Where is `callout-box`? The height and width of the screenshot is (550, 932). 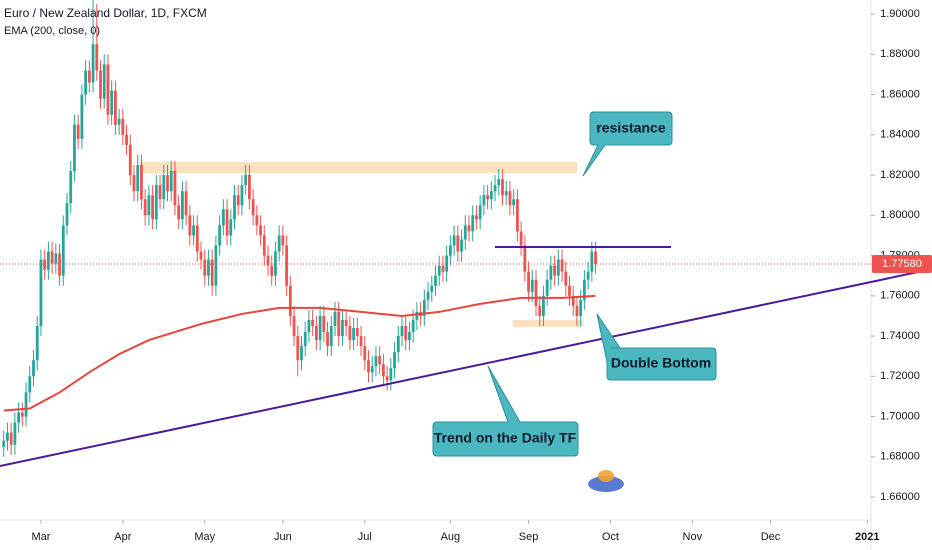
callout-box is located at coordinates (656, 347).